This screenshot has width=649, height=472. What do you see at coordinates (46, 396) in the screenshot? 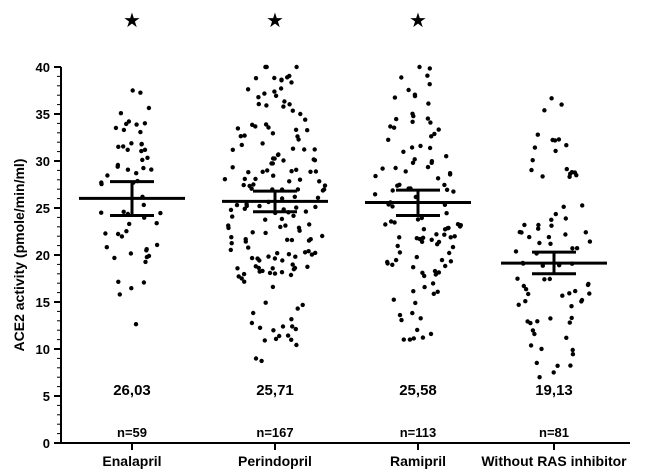
I see `y-tick-label: 5` at bounding box center [46, 396].